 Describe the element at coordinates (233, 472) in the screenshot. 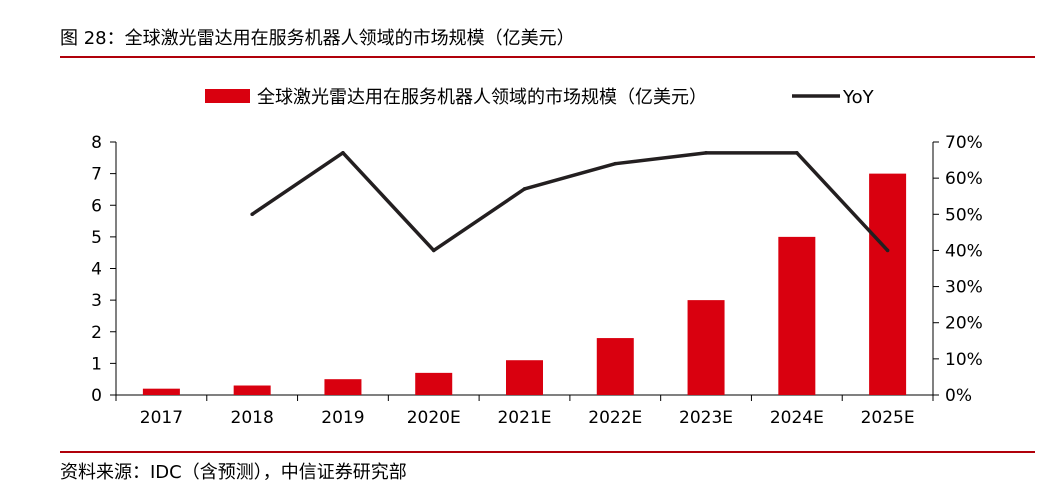

I see `source-note: 资料来源：IDC（含预测），中信证券研究部` at that location.